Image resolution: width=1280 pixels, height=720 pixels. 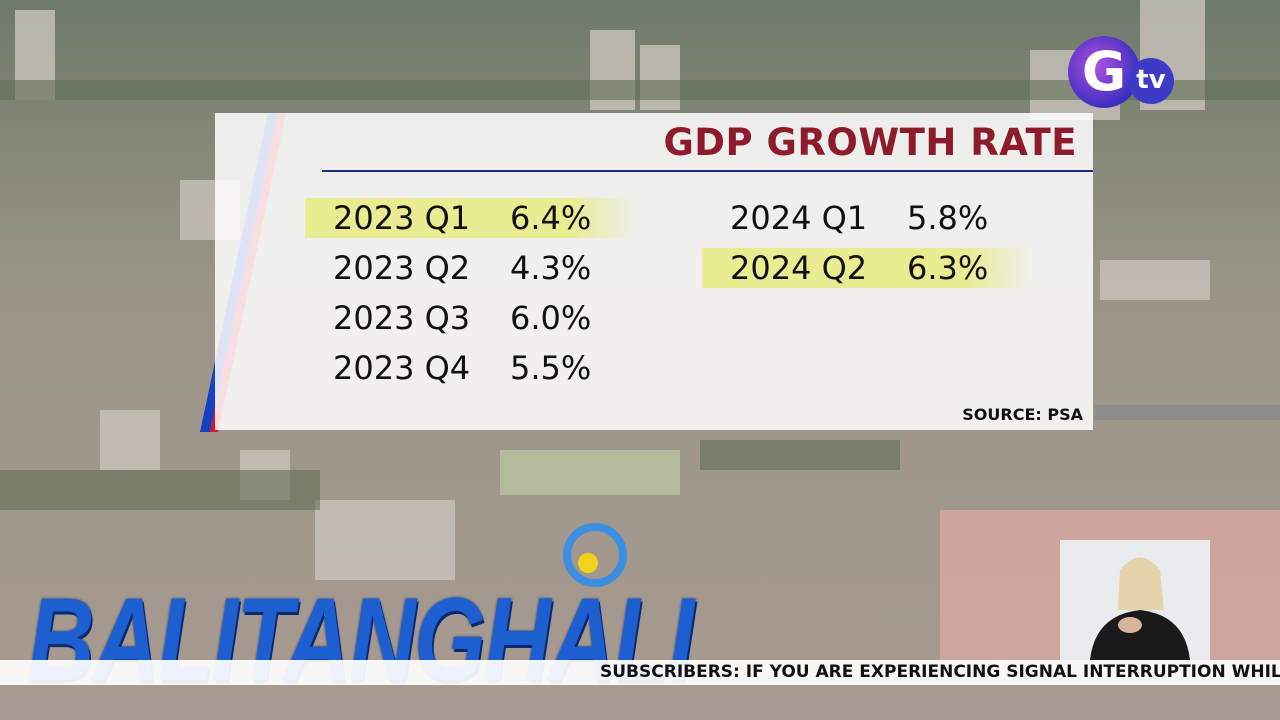 I want to click on entry-value: 6.0%, so click(x=551, y=318).